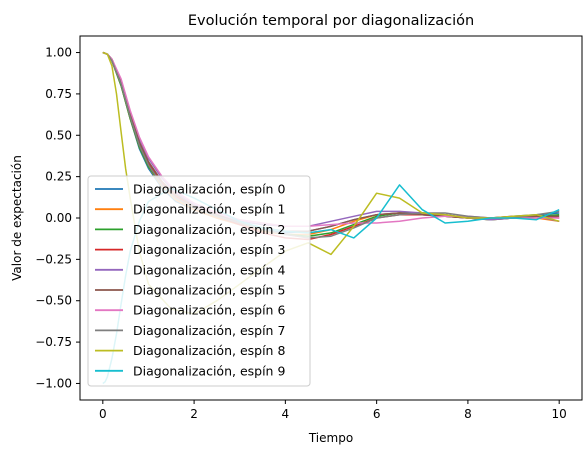 Image resolution: width=588 pixels, height=460 pixels. I want to click on x-tick-label: 4, so click(286, 414).